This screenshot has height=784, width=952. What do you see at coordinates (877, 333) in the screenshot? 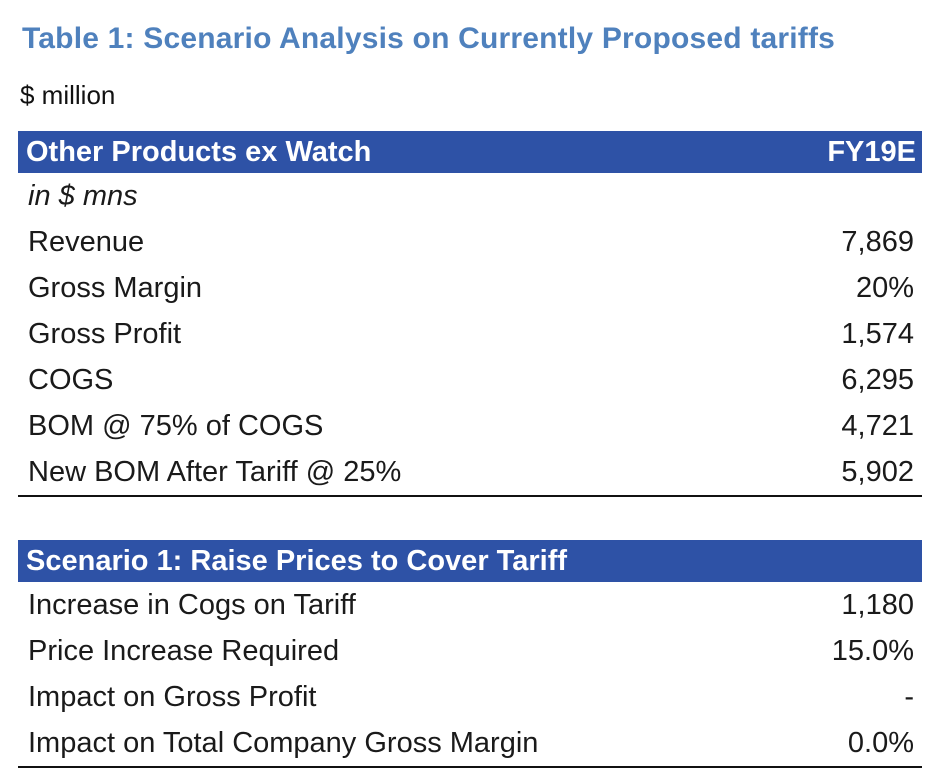
I see `row-value: 1,574` at bounding box center [877, 333].